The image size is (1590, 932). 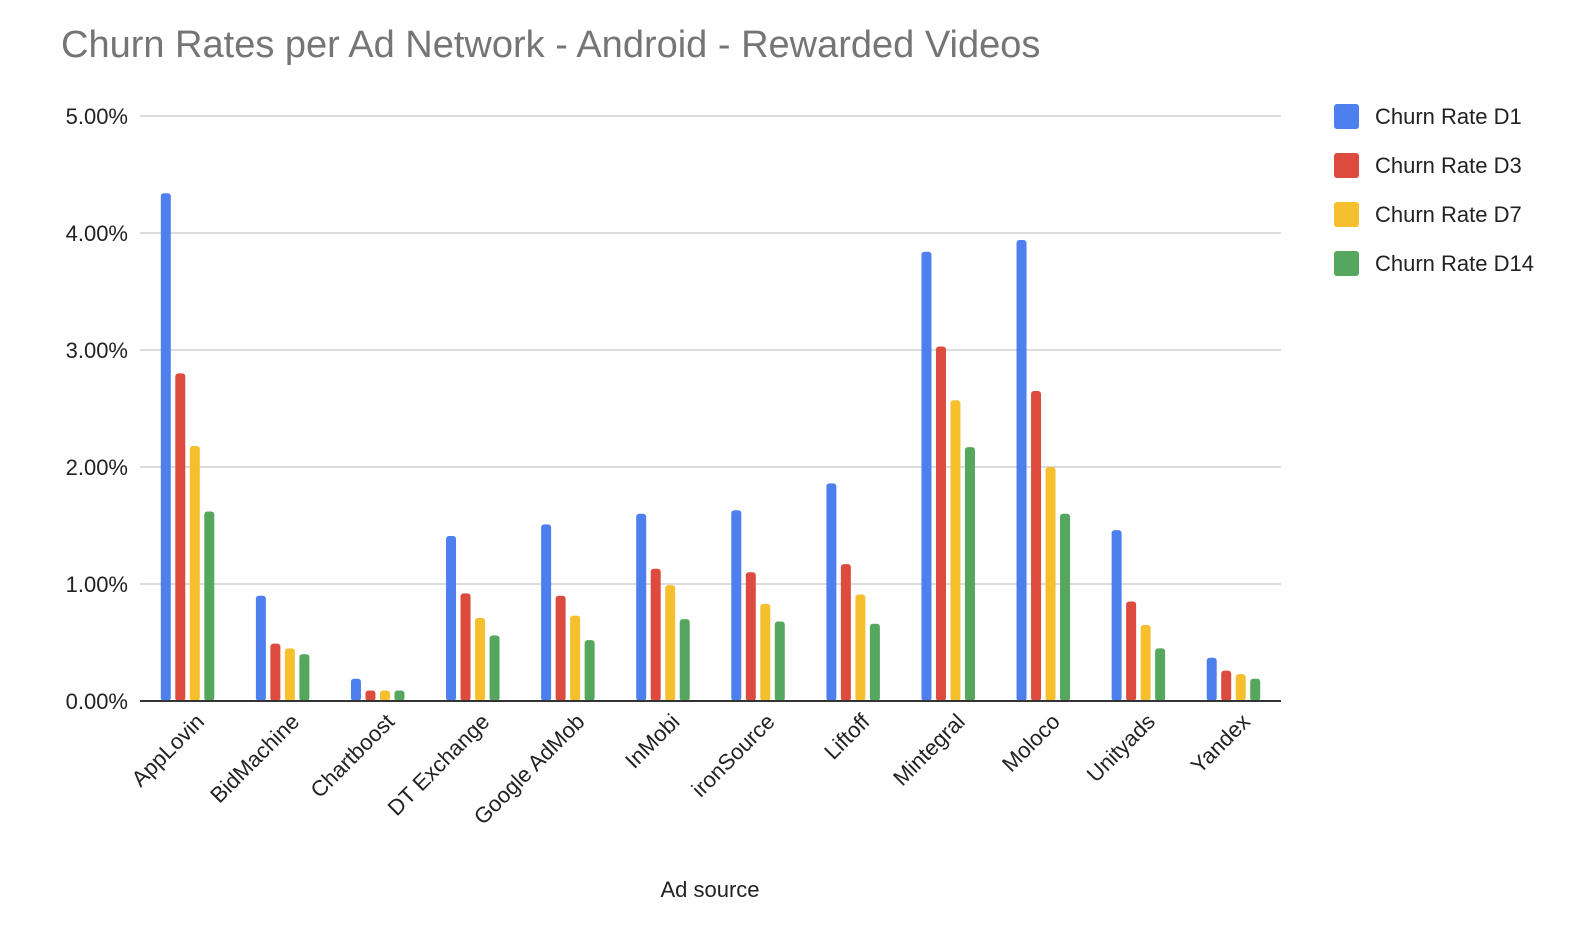 I want to click on x-axis-title: Ad source, so click(x=709, y=889).